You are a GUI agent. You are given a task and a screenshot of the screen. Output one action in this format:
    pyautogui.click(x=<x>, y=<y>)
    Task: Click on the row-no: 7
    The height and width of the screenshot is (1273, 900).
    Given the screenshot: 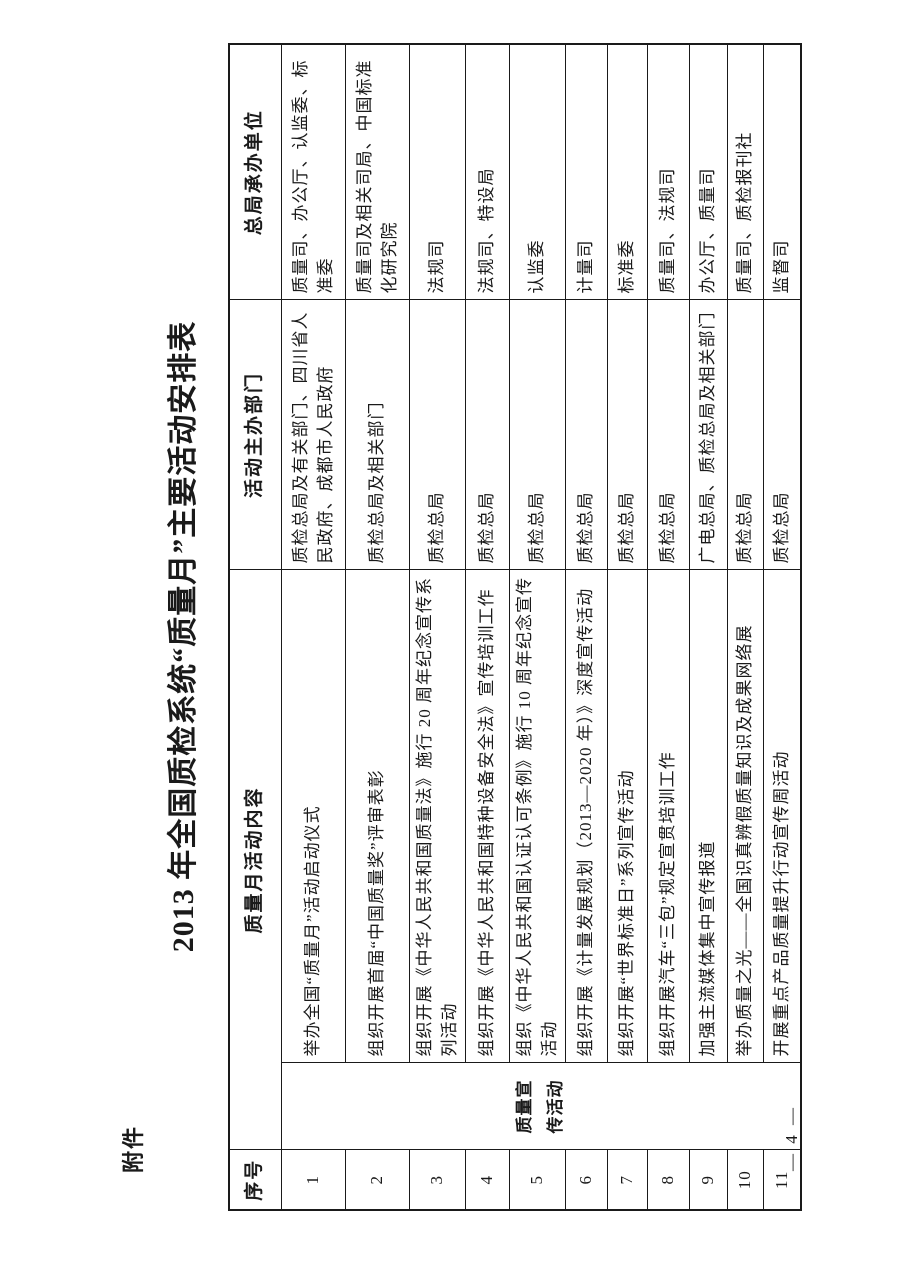 What is the action you would take?
    pyautogui.click(x=627, y=1180)
    